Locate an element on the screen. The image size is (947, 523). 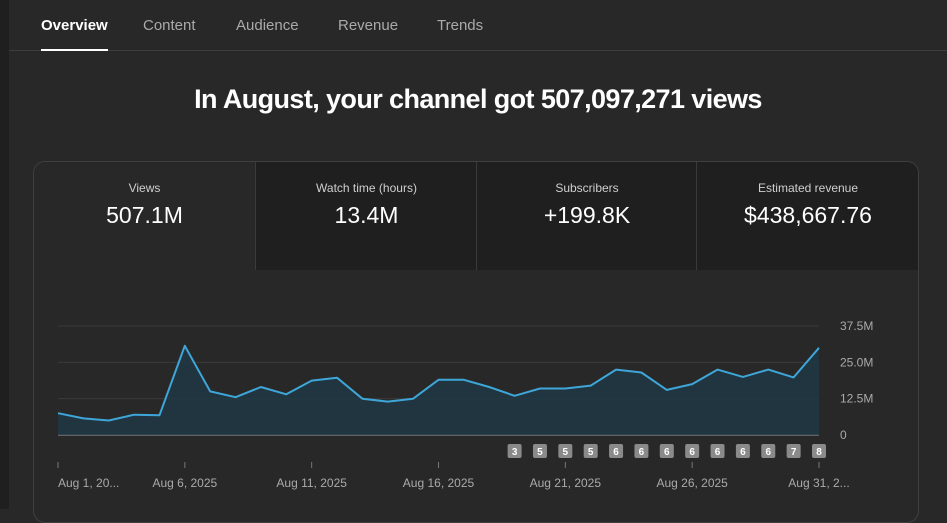
badge-count: 3 is located at coordinates (515, 452).